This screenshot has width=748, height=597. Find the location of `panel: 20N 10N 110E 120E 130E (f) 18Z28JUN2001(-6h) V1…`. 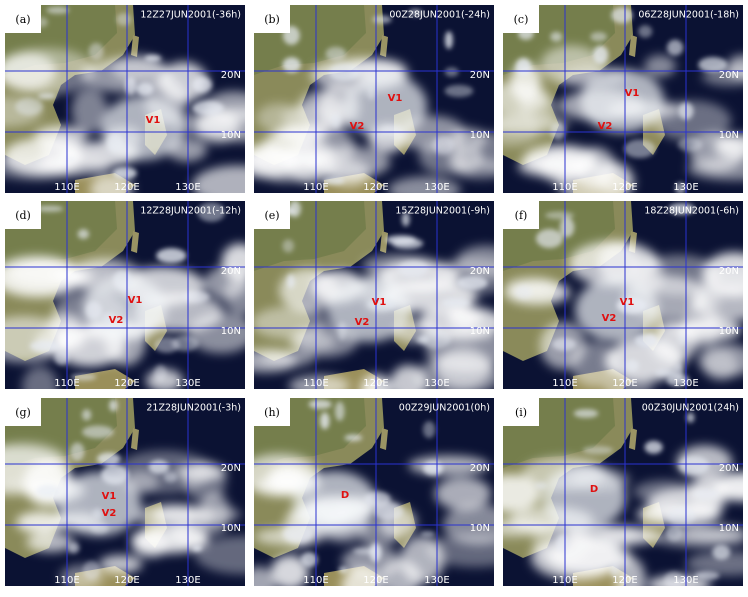

panel: 20N 10N 110E 120E 130E (f) 18Z28JUN2001(-6h) V1… is located at coordinates (623, 295).